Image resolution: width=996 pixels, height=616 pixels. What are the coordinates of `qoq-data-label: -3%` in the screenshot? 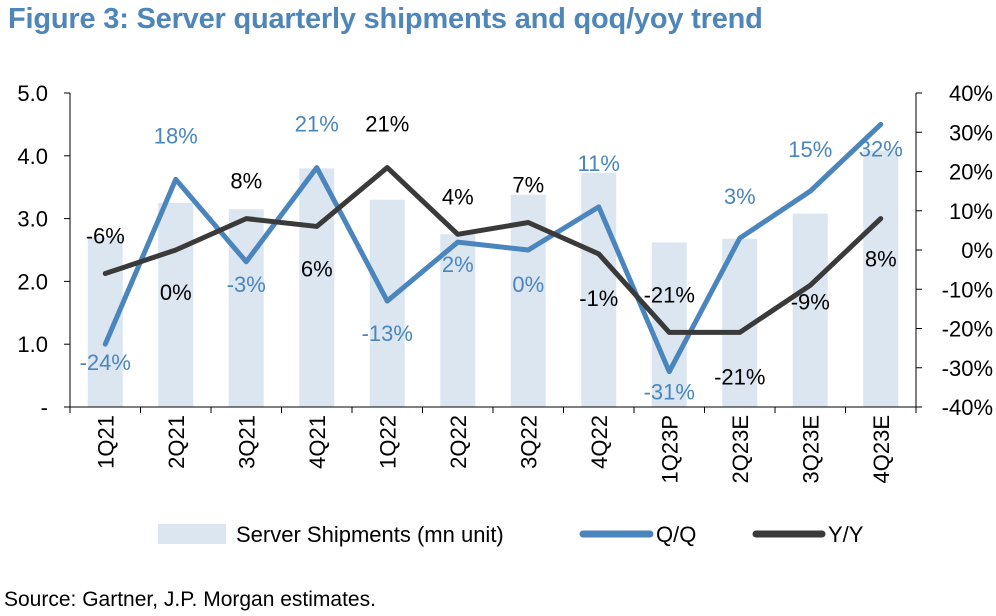 It's located at (246, 284).